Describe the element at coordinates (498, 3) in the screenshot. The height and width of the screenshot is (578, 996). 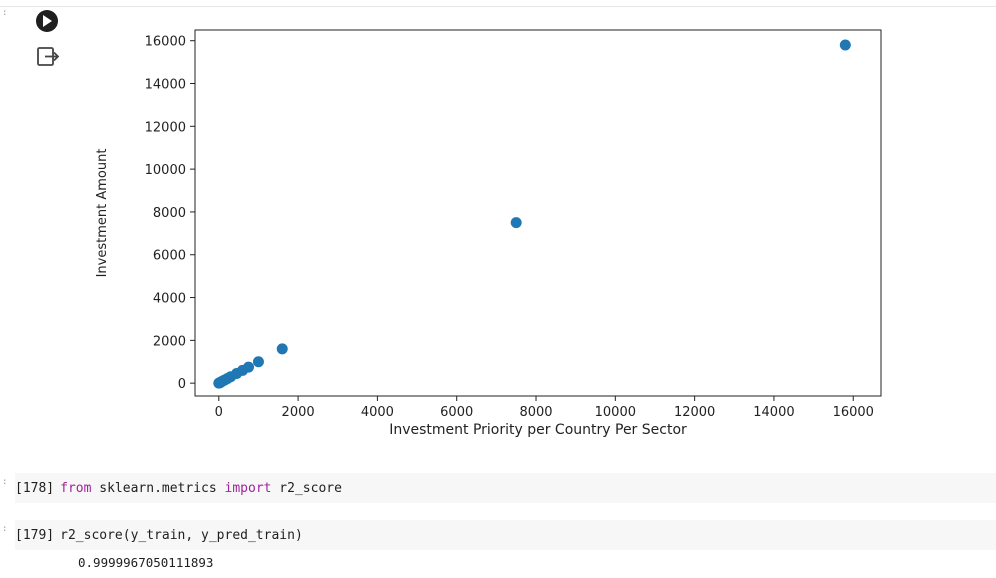
I see `previous-output-fragment` at that location.